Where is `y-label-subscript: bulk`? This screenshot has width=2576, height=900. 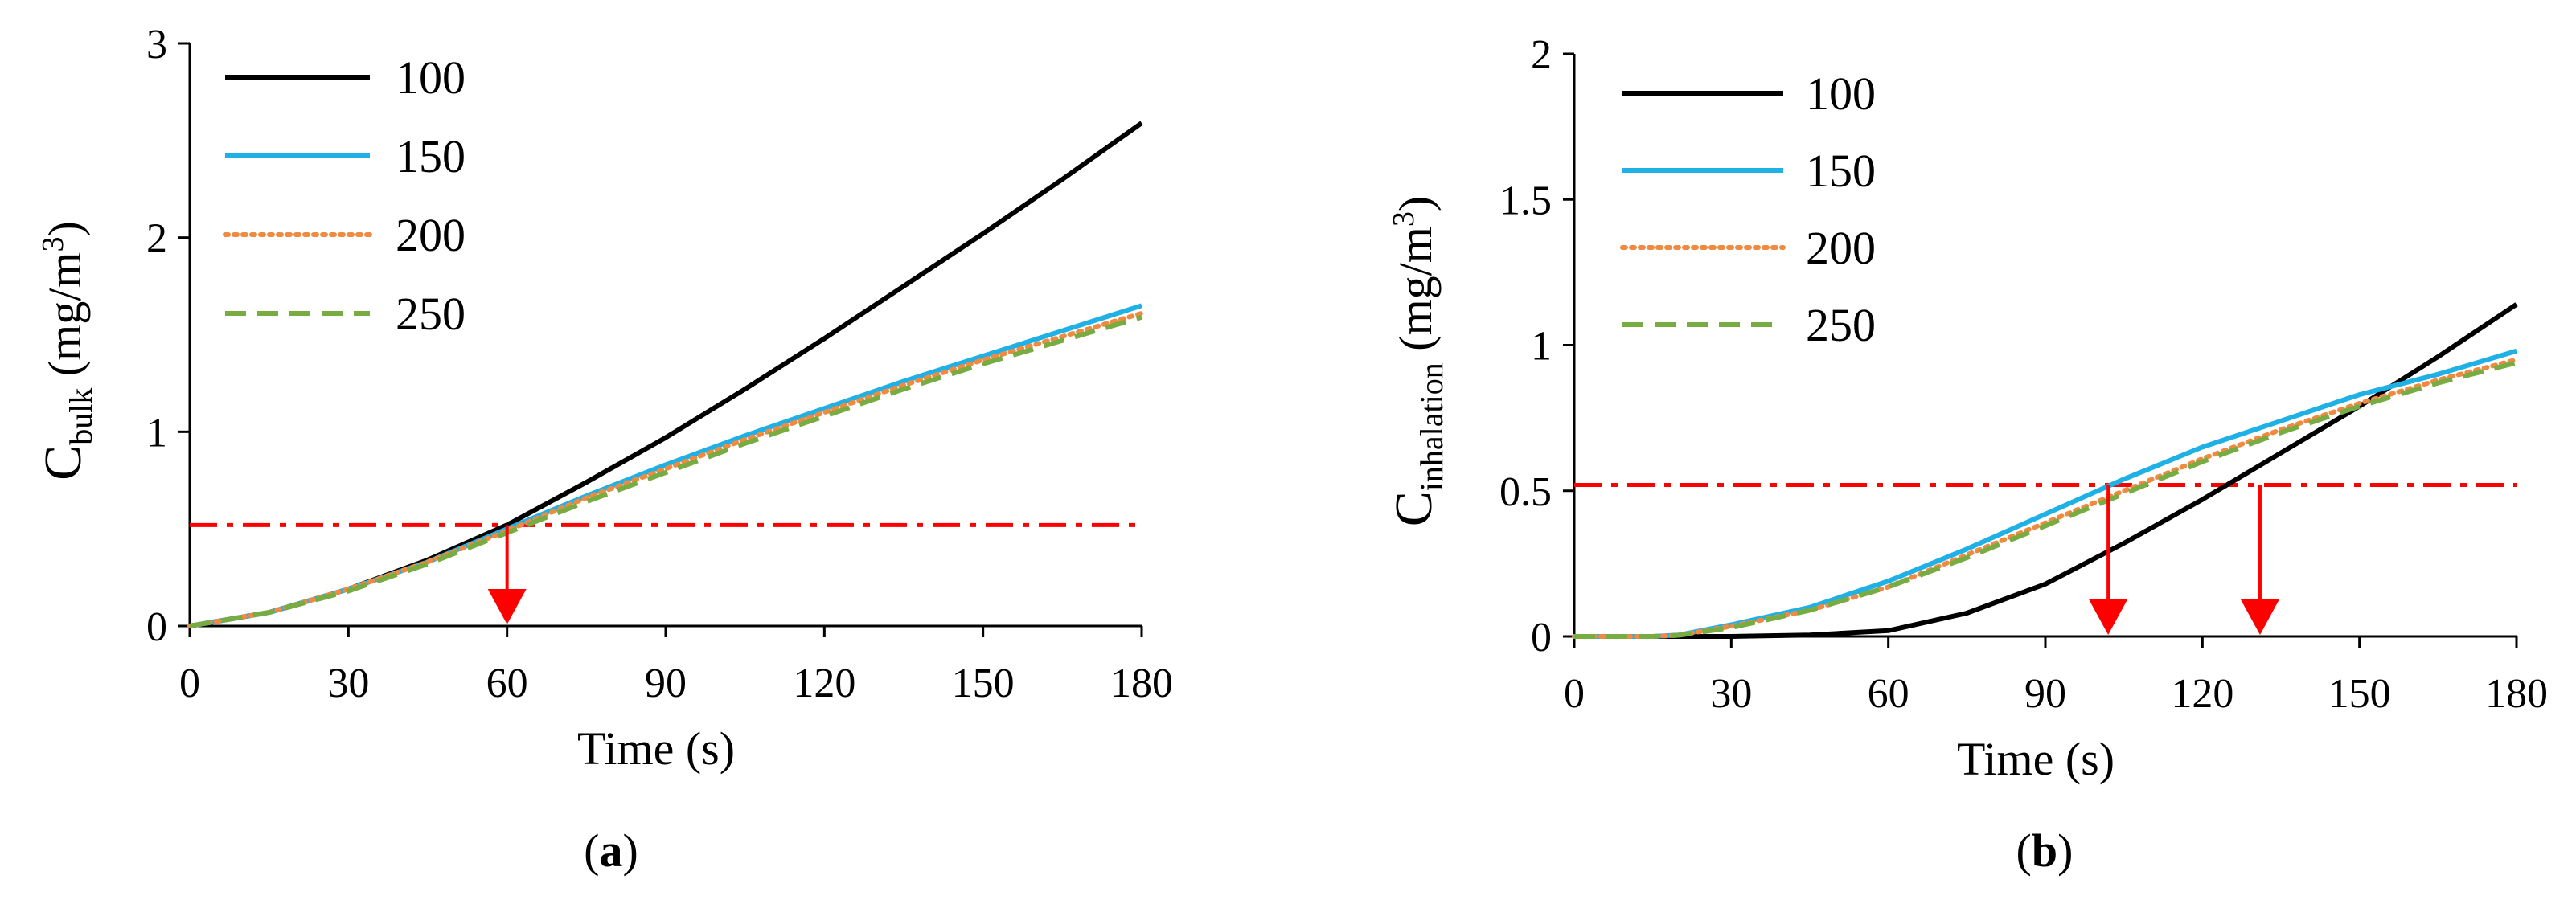
y-label-subscript: bulk is located at coordinates (81, 417).